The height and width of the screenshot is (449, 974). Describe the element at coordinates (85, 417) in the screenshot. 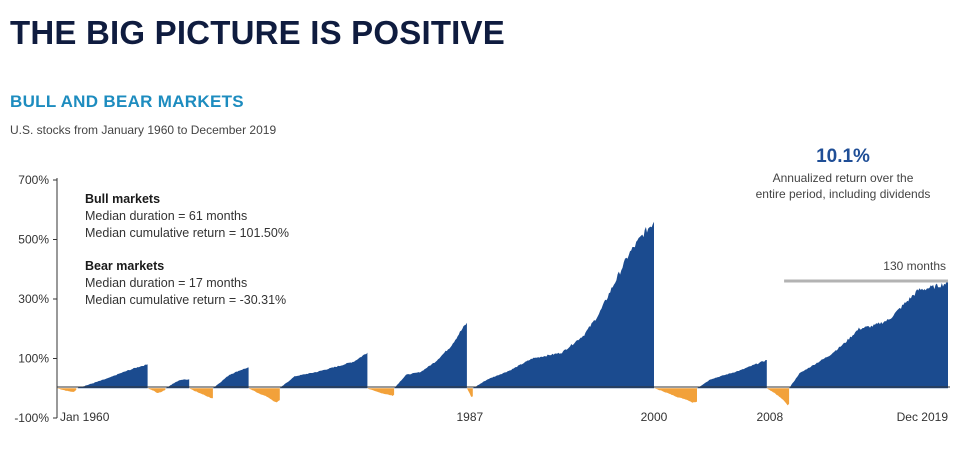

I see `x-tick-label: Jan 1960` at that location.